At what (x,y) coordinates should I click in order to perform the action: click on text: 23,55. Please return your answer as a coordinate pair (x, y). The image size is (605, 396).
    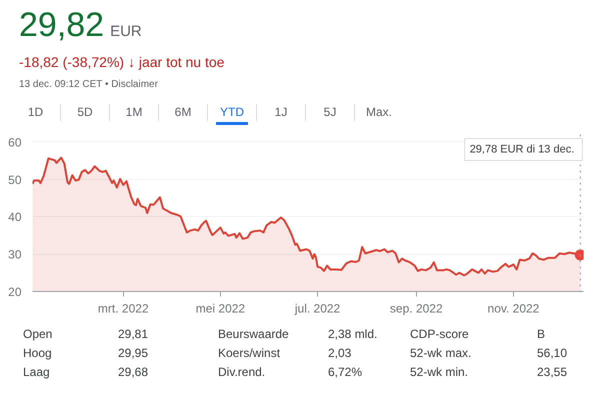
    Looking at the image, I should click on (552, 372).